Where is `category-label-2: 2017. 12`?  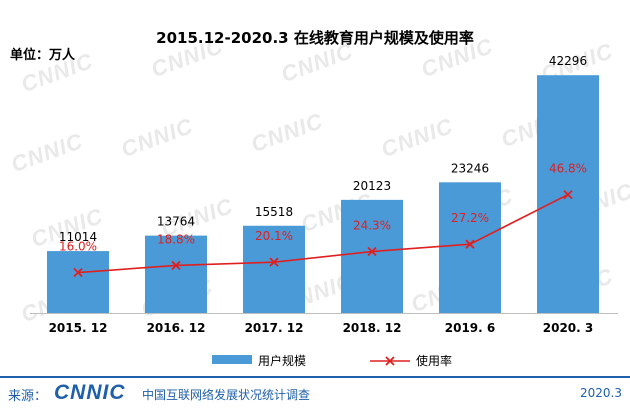 category-label-2: 2017. 12 is located at coordinates (274, 328).